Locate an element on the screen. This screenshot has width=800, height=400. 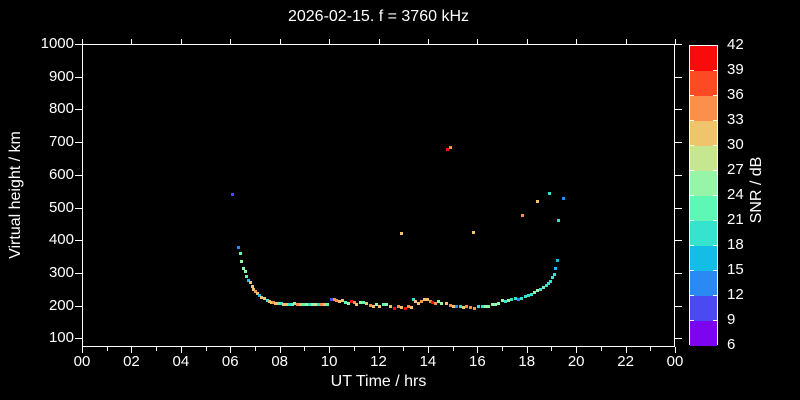
colorbar-tick-label: 27 is located at coordinates (735, 169).